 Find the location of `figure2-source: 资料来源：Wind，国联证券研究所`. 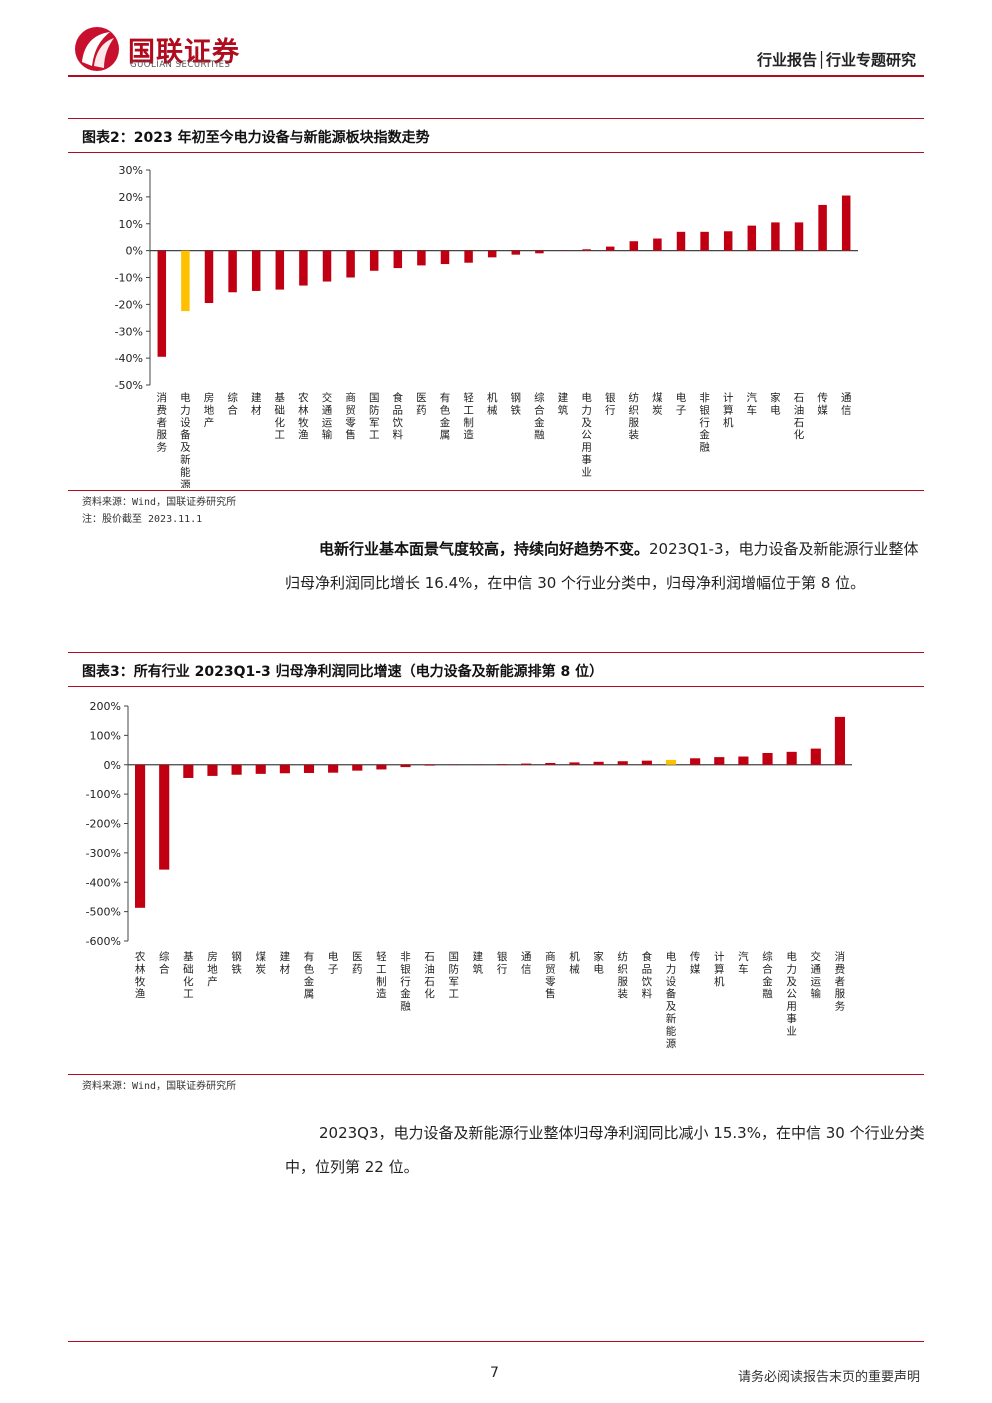

figure2-source: 资料来源：Wind，国联证券研究所 is located at coordinates (159, 502).